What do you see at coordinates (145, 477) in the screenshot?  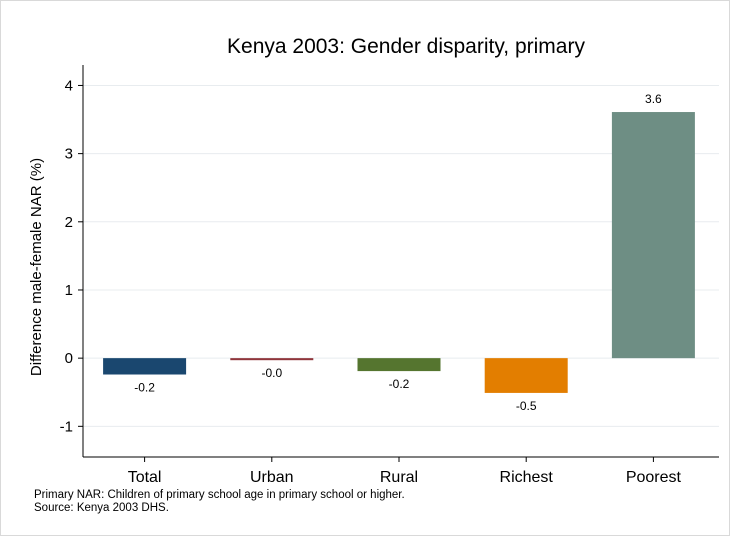 I see `x-tick-label: Total` at bounding box center [145, 477].